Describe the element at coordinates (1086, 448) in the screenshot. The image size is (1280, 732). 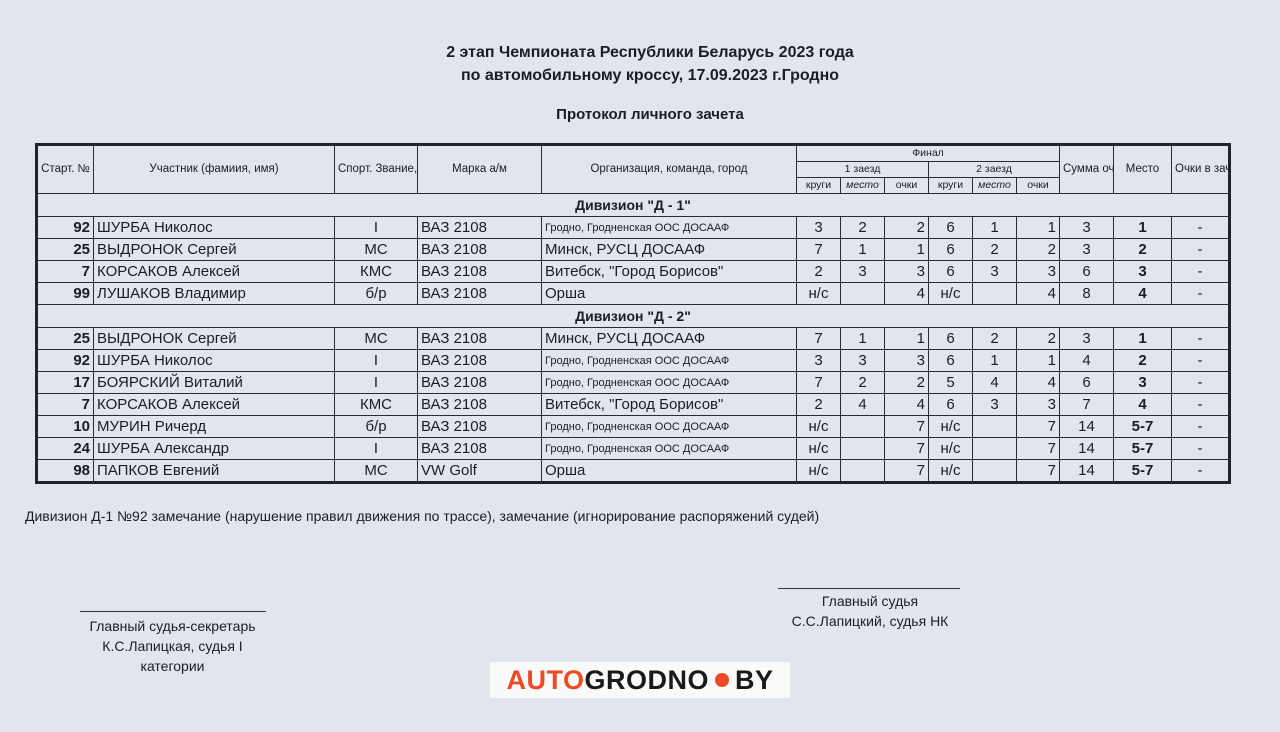
I see `sum-cell: 14` at that location.